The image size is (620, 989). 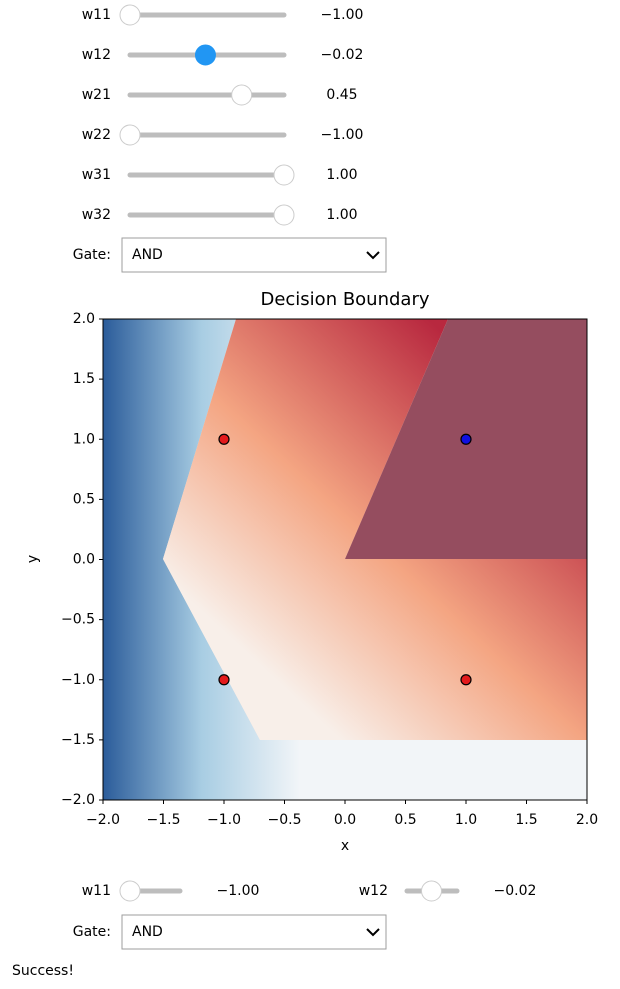 What do you see at coordinates (285, 820) in the screenshot?
I see `x-tick-label: −0.5` at bounding box center [285, 820].